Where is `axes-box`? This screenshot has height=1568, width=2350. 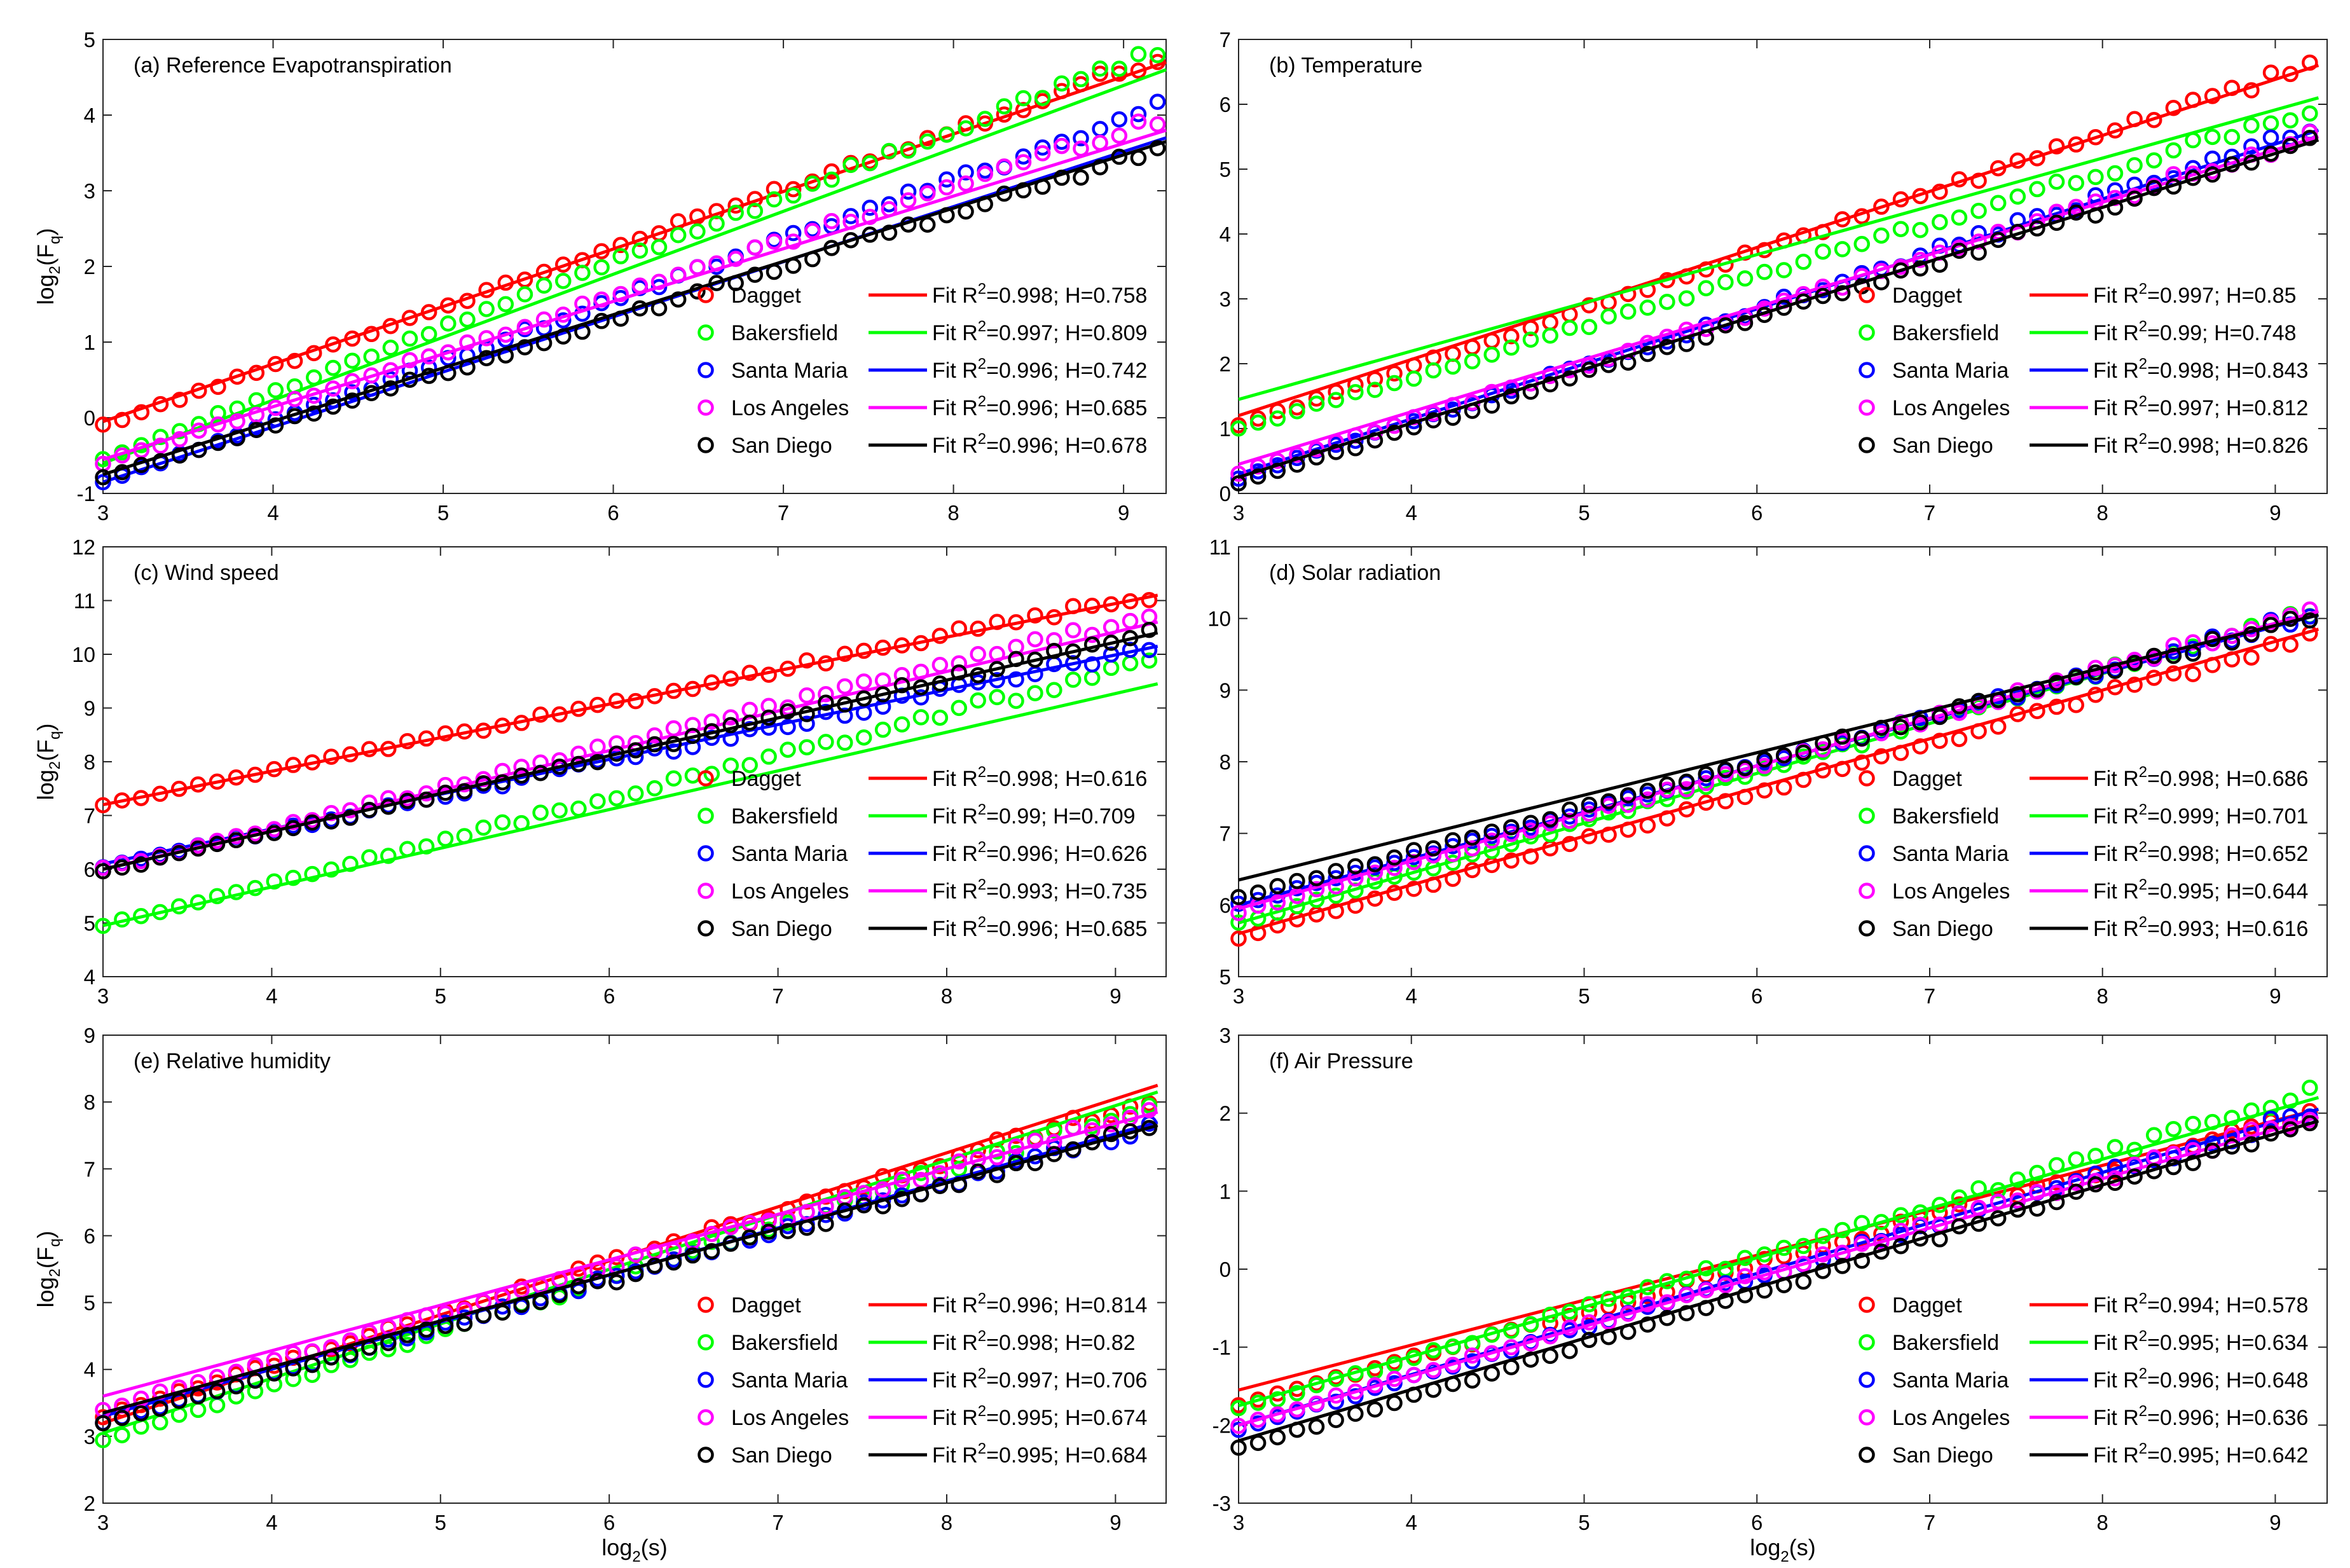 axes-box is located at coordinates (1783, 266).